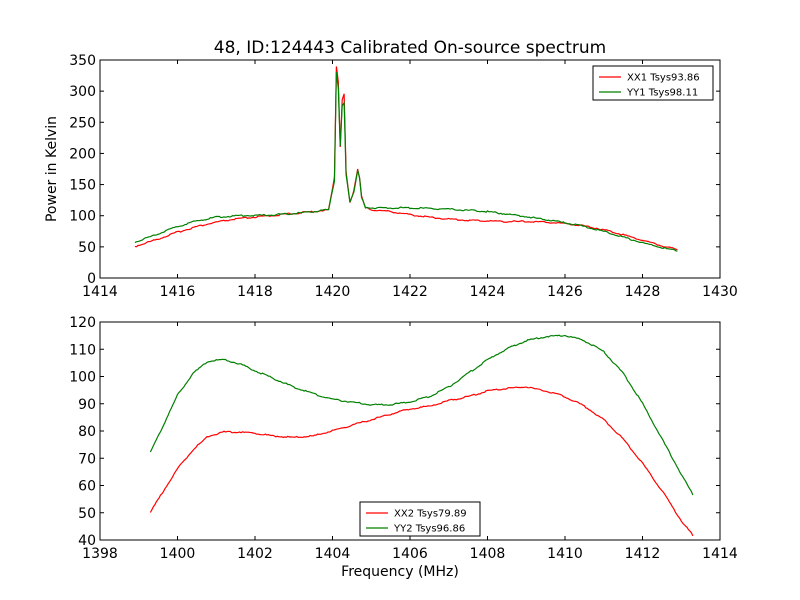 This screenshot has height=600, width=800. I want to click on x-axis-label: Frequency (MHz), so click(400, 572).